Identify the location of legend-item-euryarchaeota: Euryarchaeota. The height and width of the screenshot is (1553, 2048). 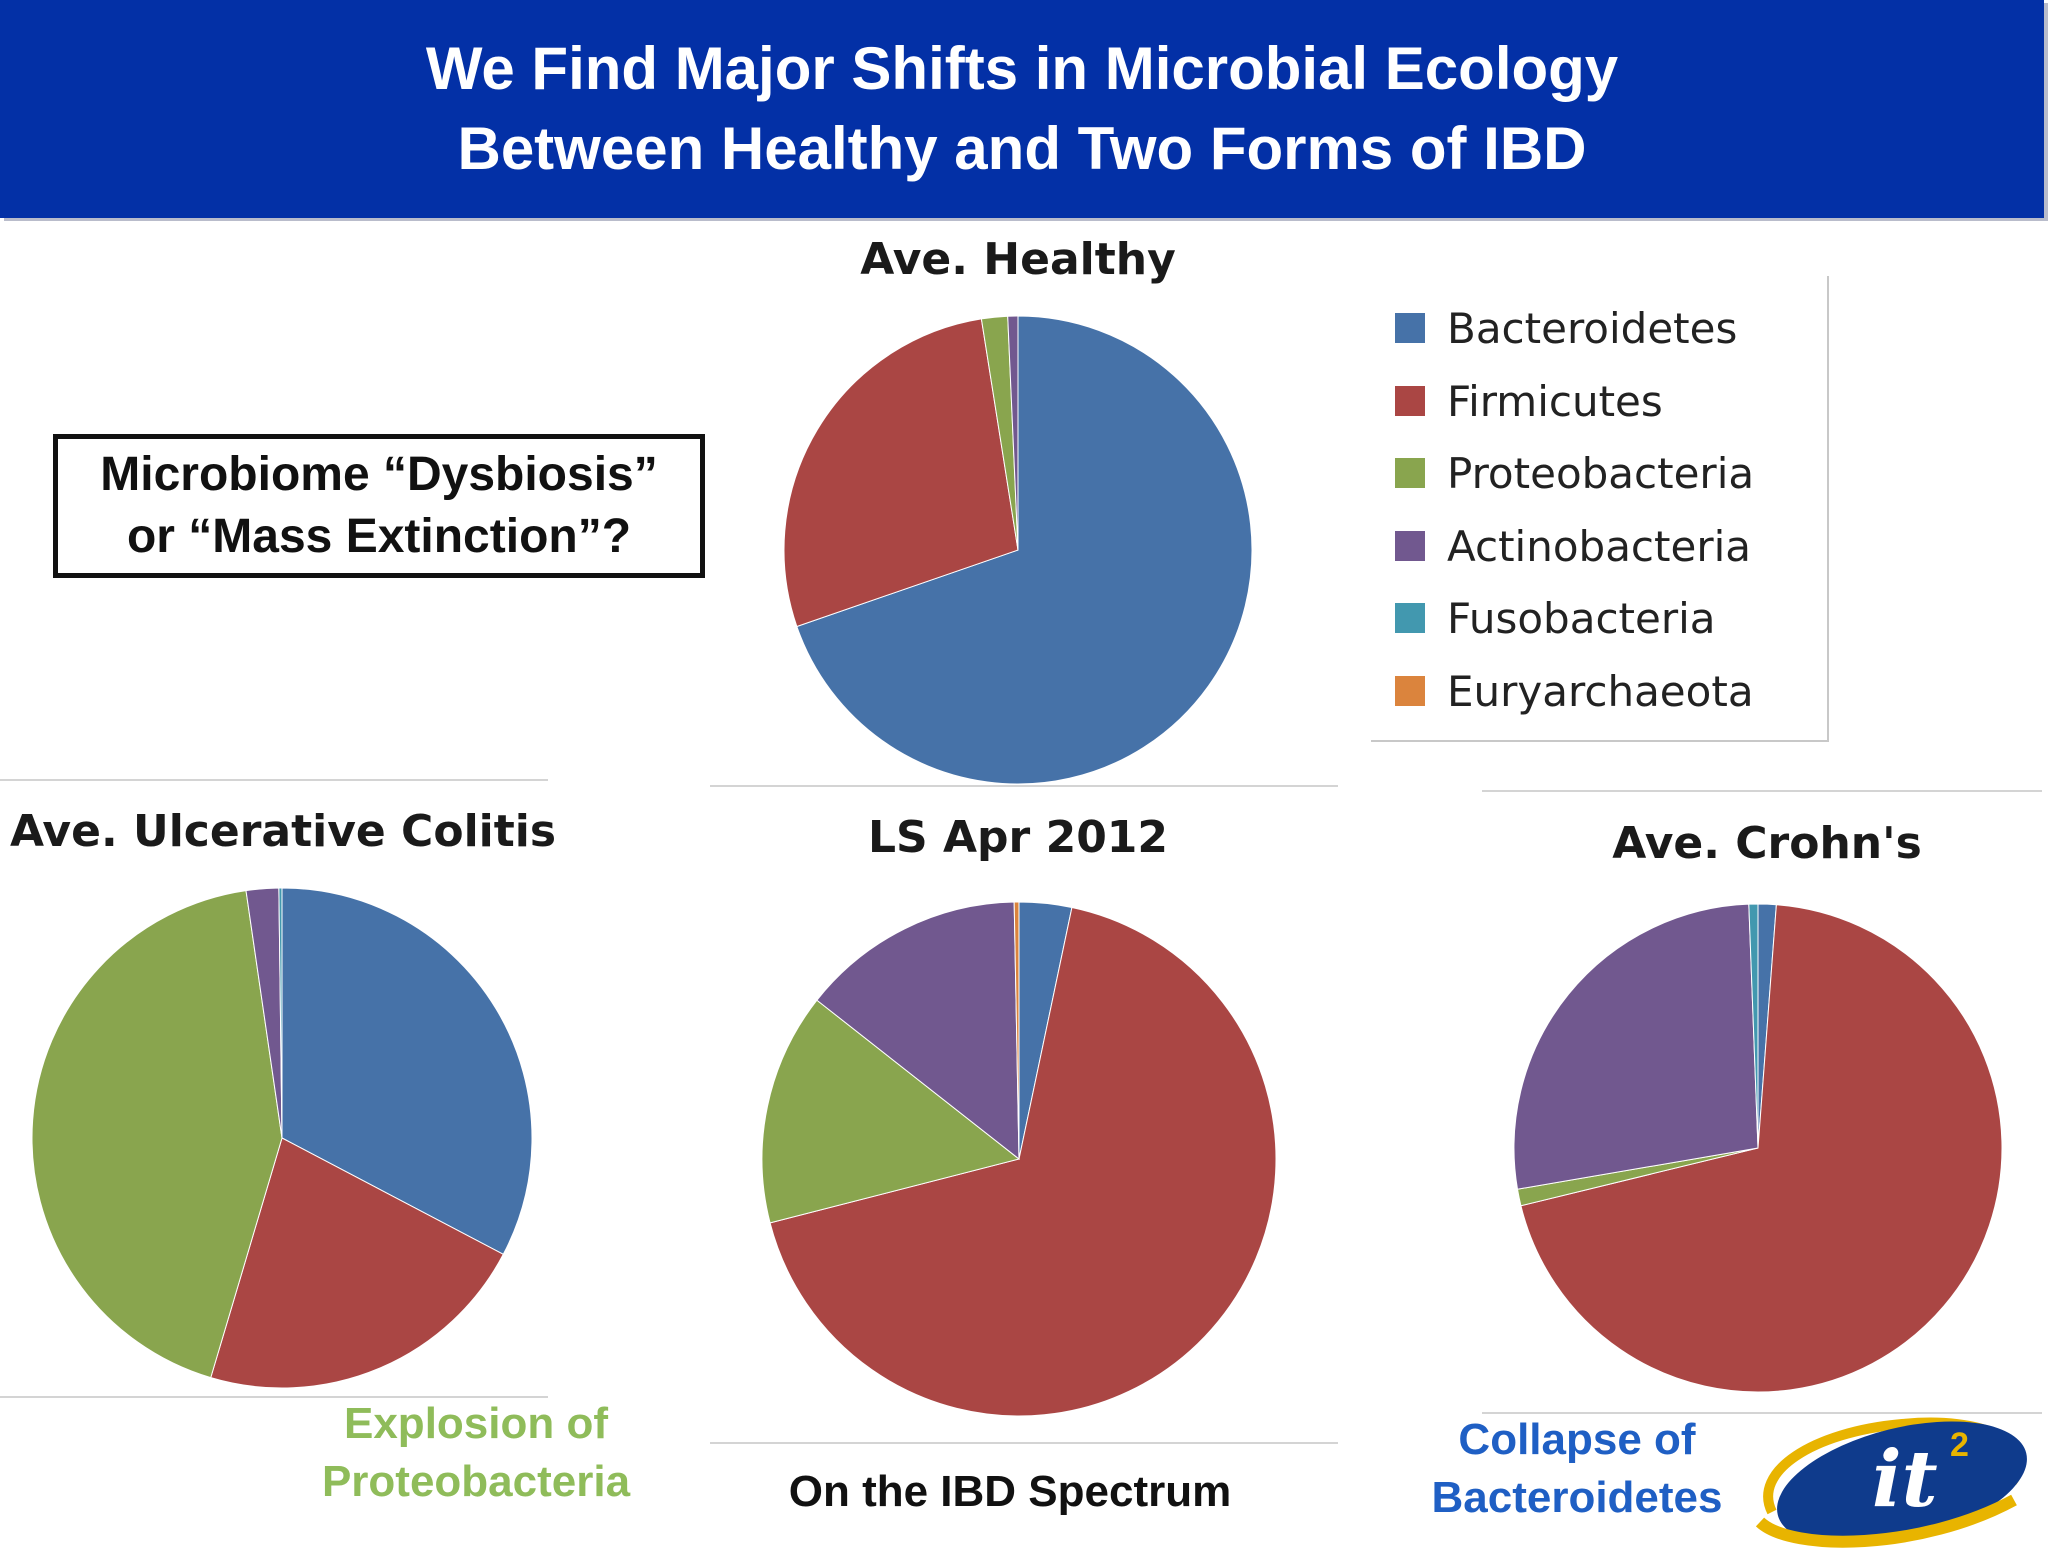
(1574, 691).